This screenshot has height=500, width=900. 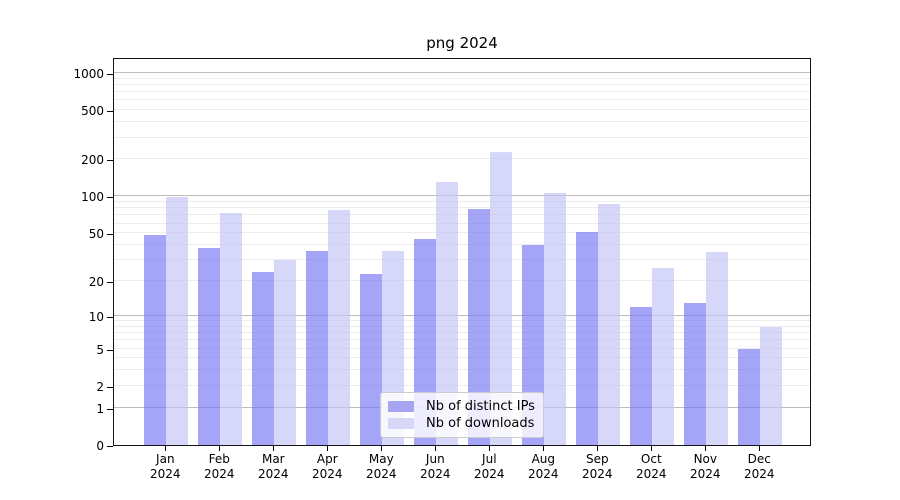 I want to click on x-tick-label: Mar 2024, so click(x=273, y=466).